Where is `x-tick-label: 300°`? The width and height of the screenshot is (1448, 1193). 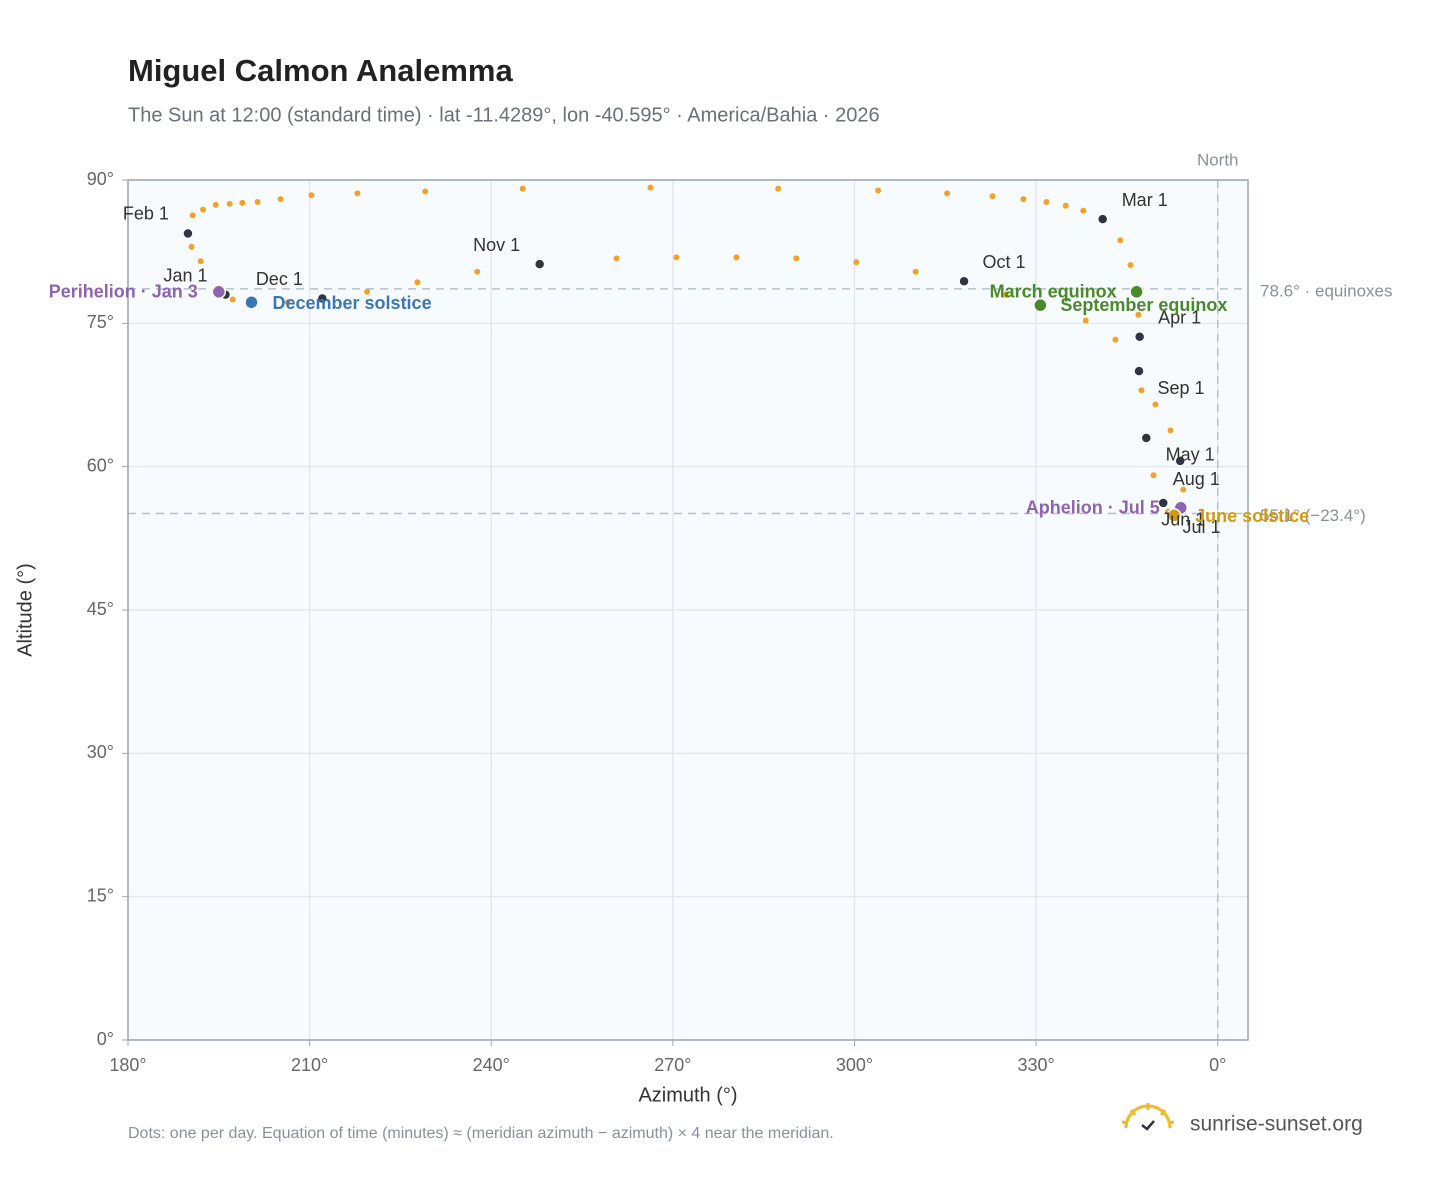
x-tick-label: 300° is located at coordinates (854, 1065).